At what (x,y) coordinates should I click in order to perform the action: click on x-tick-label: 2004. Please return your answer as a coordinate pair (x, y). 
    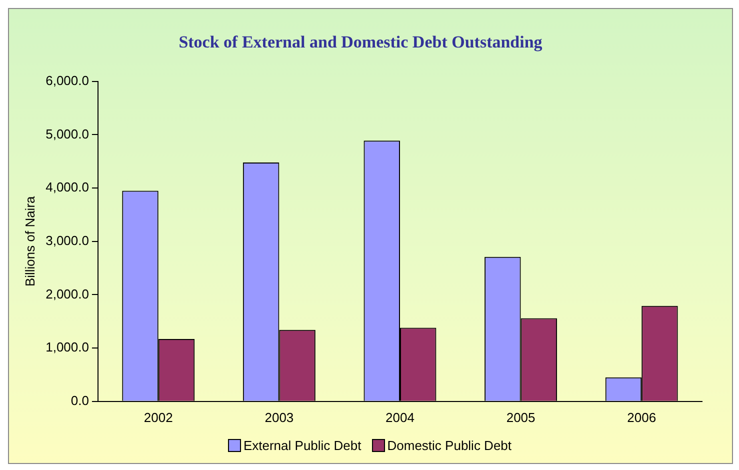
    Looking at the image, I should click on (400, 417).